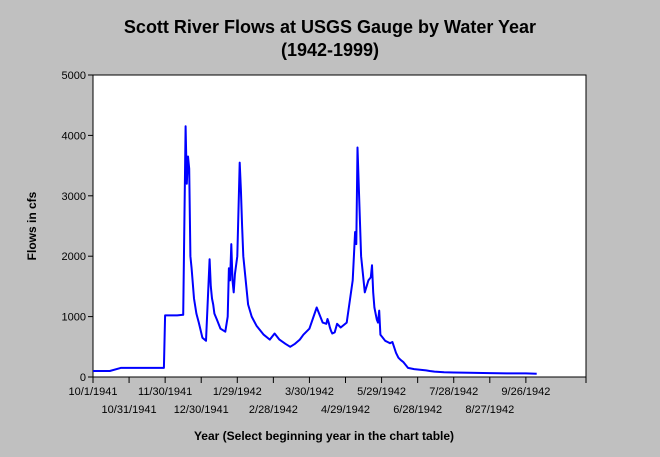 The width and height of the screenshot is (660, 457). I want to click on x-tick-label: 8/27/1942, so click(489, 410).